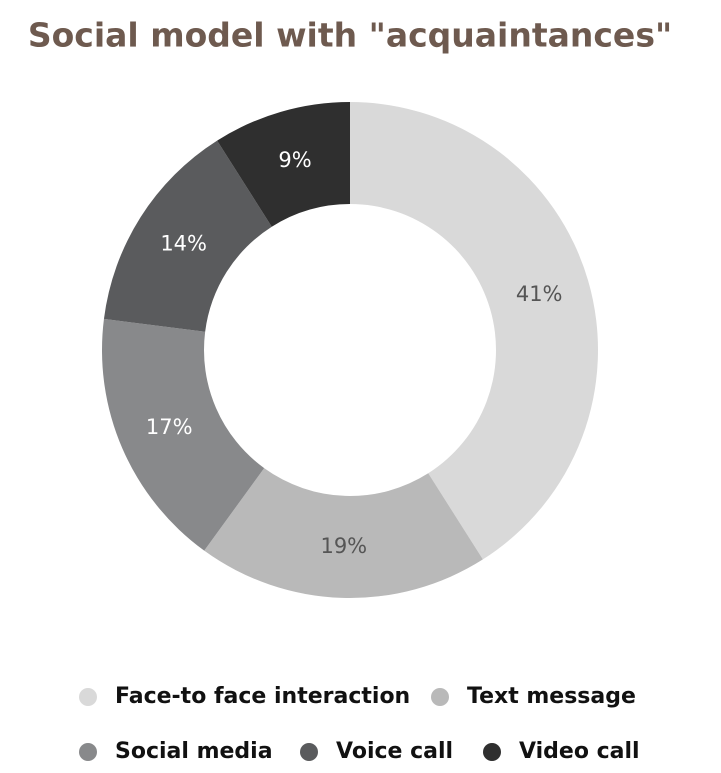 The height and width of the screenshot is (773, 721). What do you see at coordinates (579, 751) in the screenshot?
I see `legend-label: Video call` at bounding box center [579, 751].